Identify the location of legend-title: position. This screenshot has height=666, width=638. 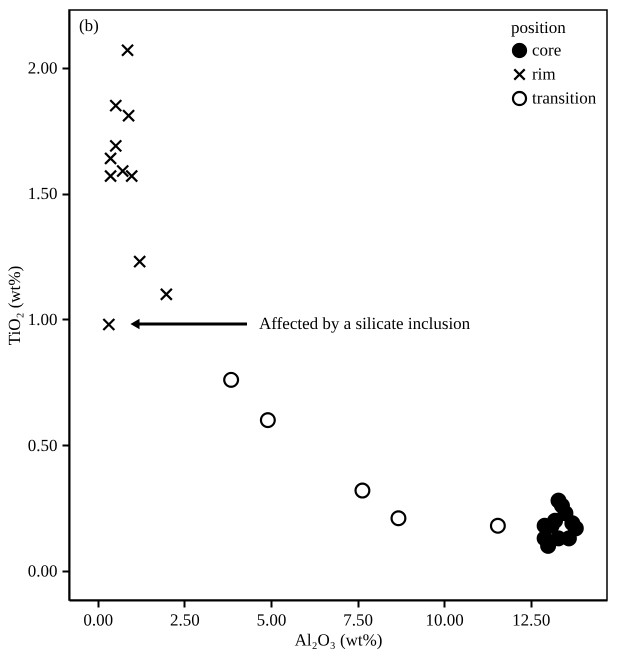
(538, 27).